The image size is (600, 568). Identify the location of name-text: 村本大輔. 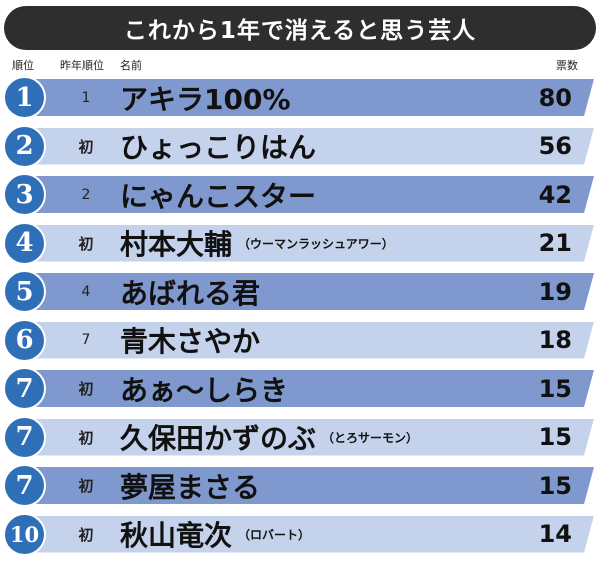
(176, 244).